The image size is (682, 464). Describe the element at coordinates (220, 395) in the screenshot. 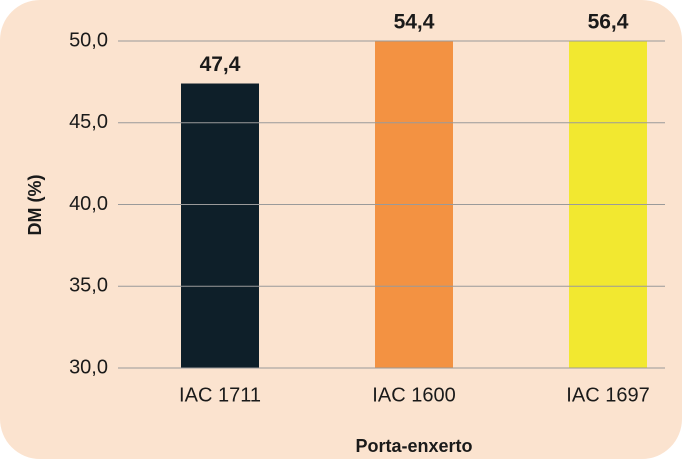

I see `x-tick-label: IAC 1711` at that location.